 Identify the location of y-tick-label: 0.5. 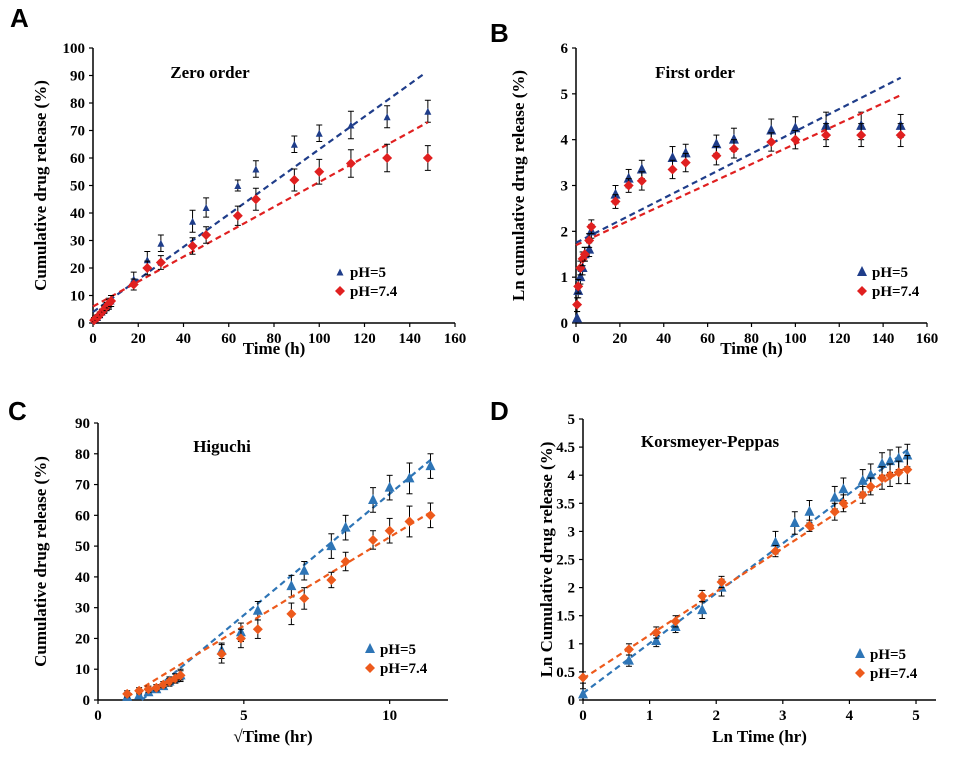
(565, 673).